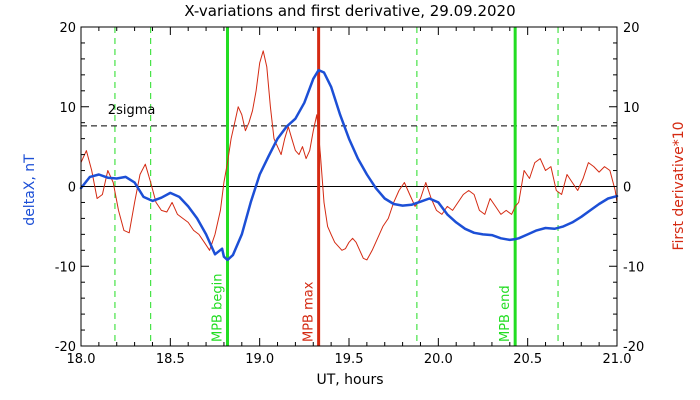 This screenshot has width=700, height=400. What do you see at coordinates (633, 347) in the screenshot?
I see `y-right-tick-label--20: -20` at bounding box center [633, 347].